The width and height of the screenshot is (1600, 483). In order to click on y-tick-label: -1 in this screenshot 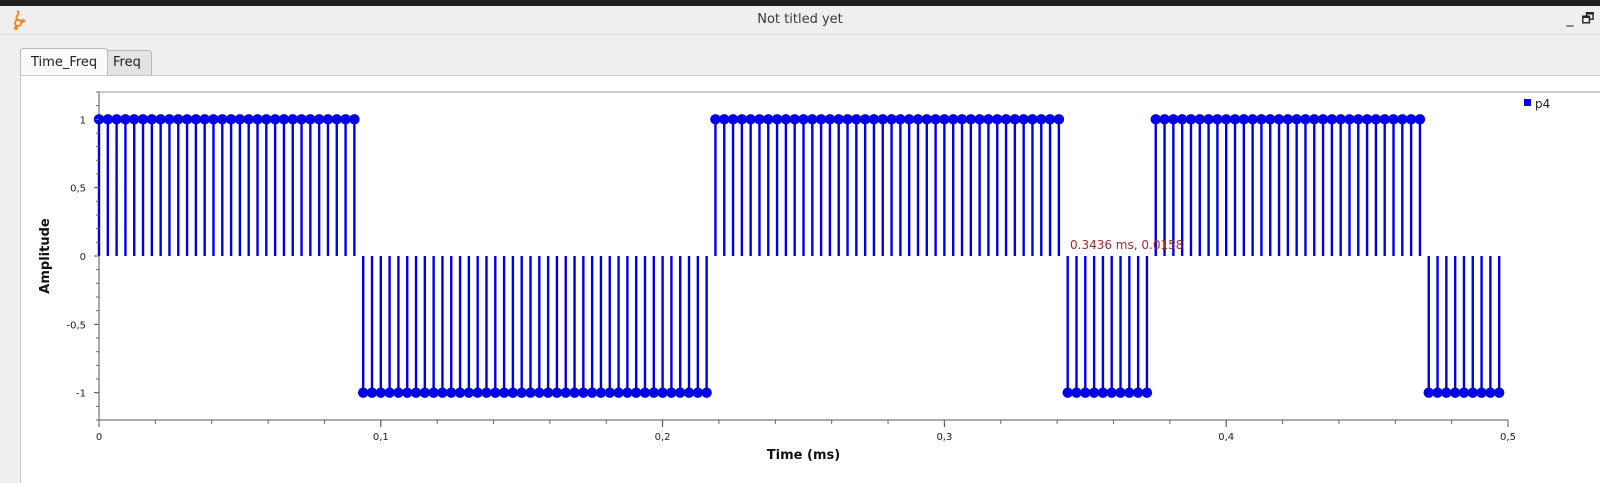, I will do `click(81, 394)`.